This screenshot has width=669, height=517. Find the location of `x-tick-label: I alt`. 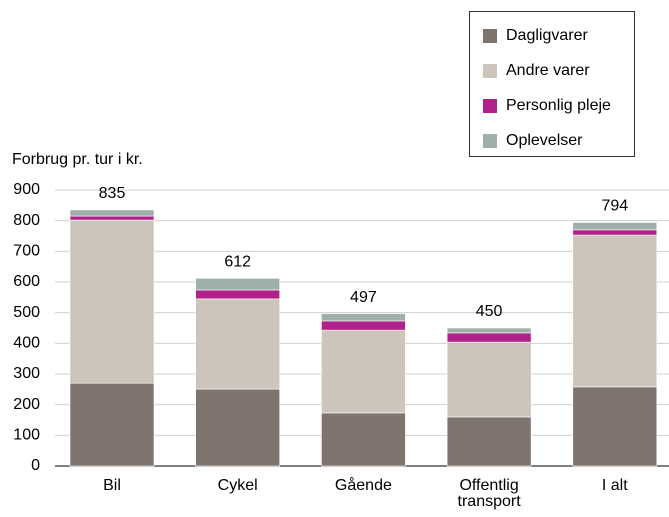

x-tick-label: I alt is located at coordinates (614, 485).